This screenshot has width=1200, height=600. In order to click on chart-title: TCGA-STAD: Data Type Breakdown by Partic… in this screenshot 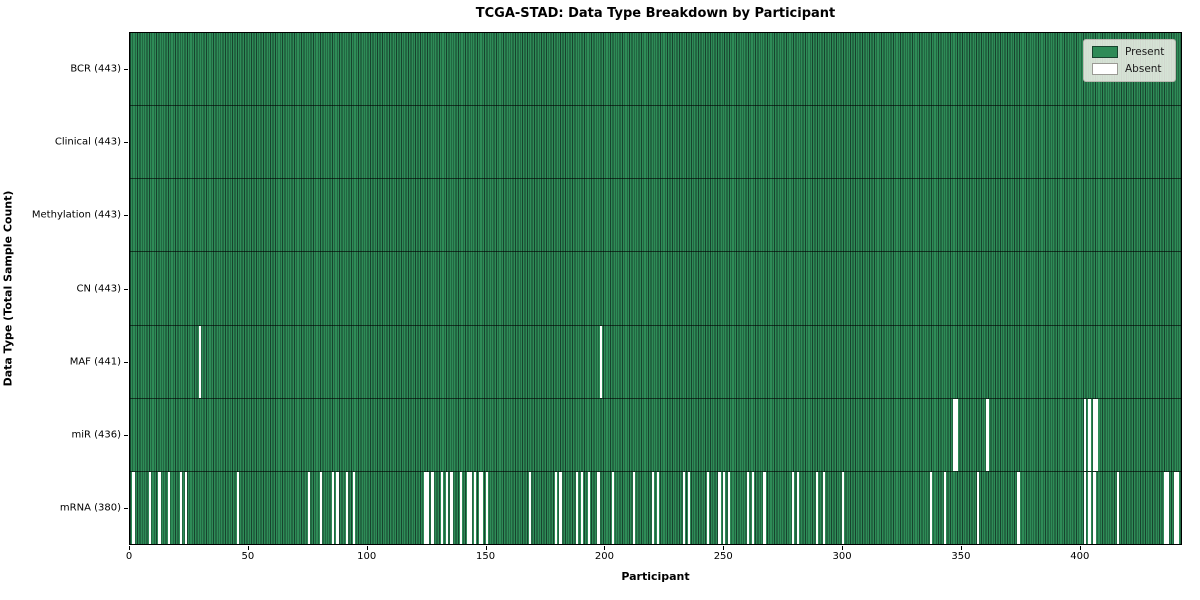, I will do `click(655, 13)`.